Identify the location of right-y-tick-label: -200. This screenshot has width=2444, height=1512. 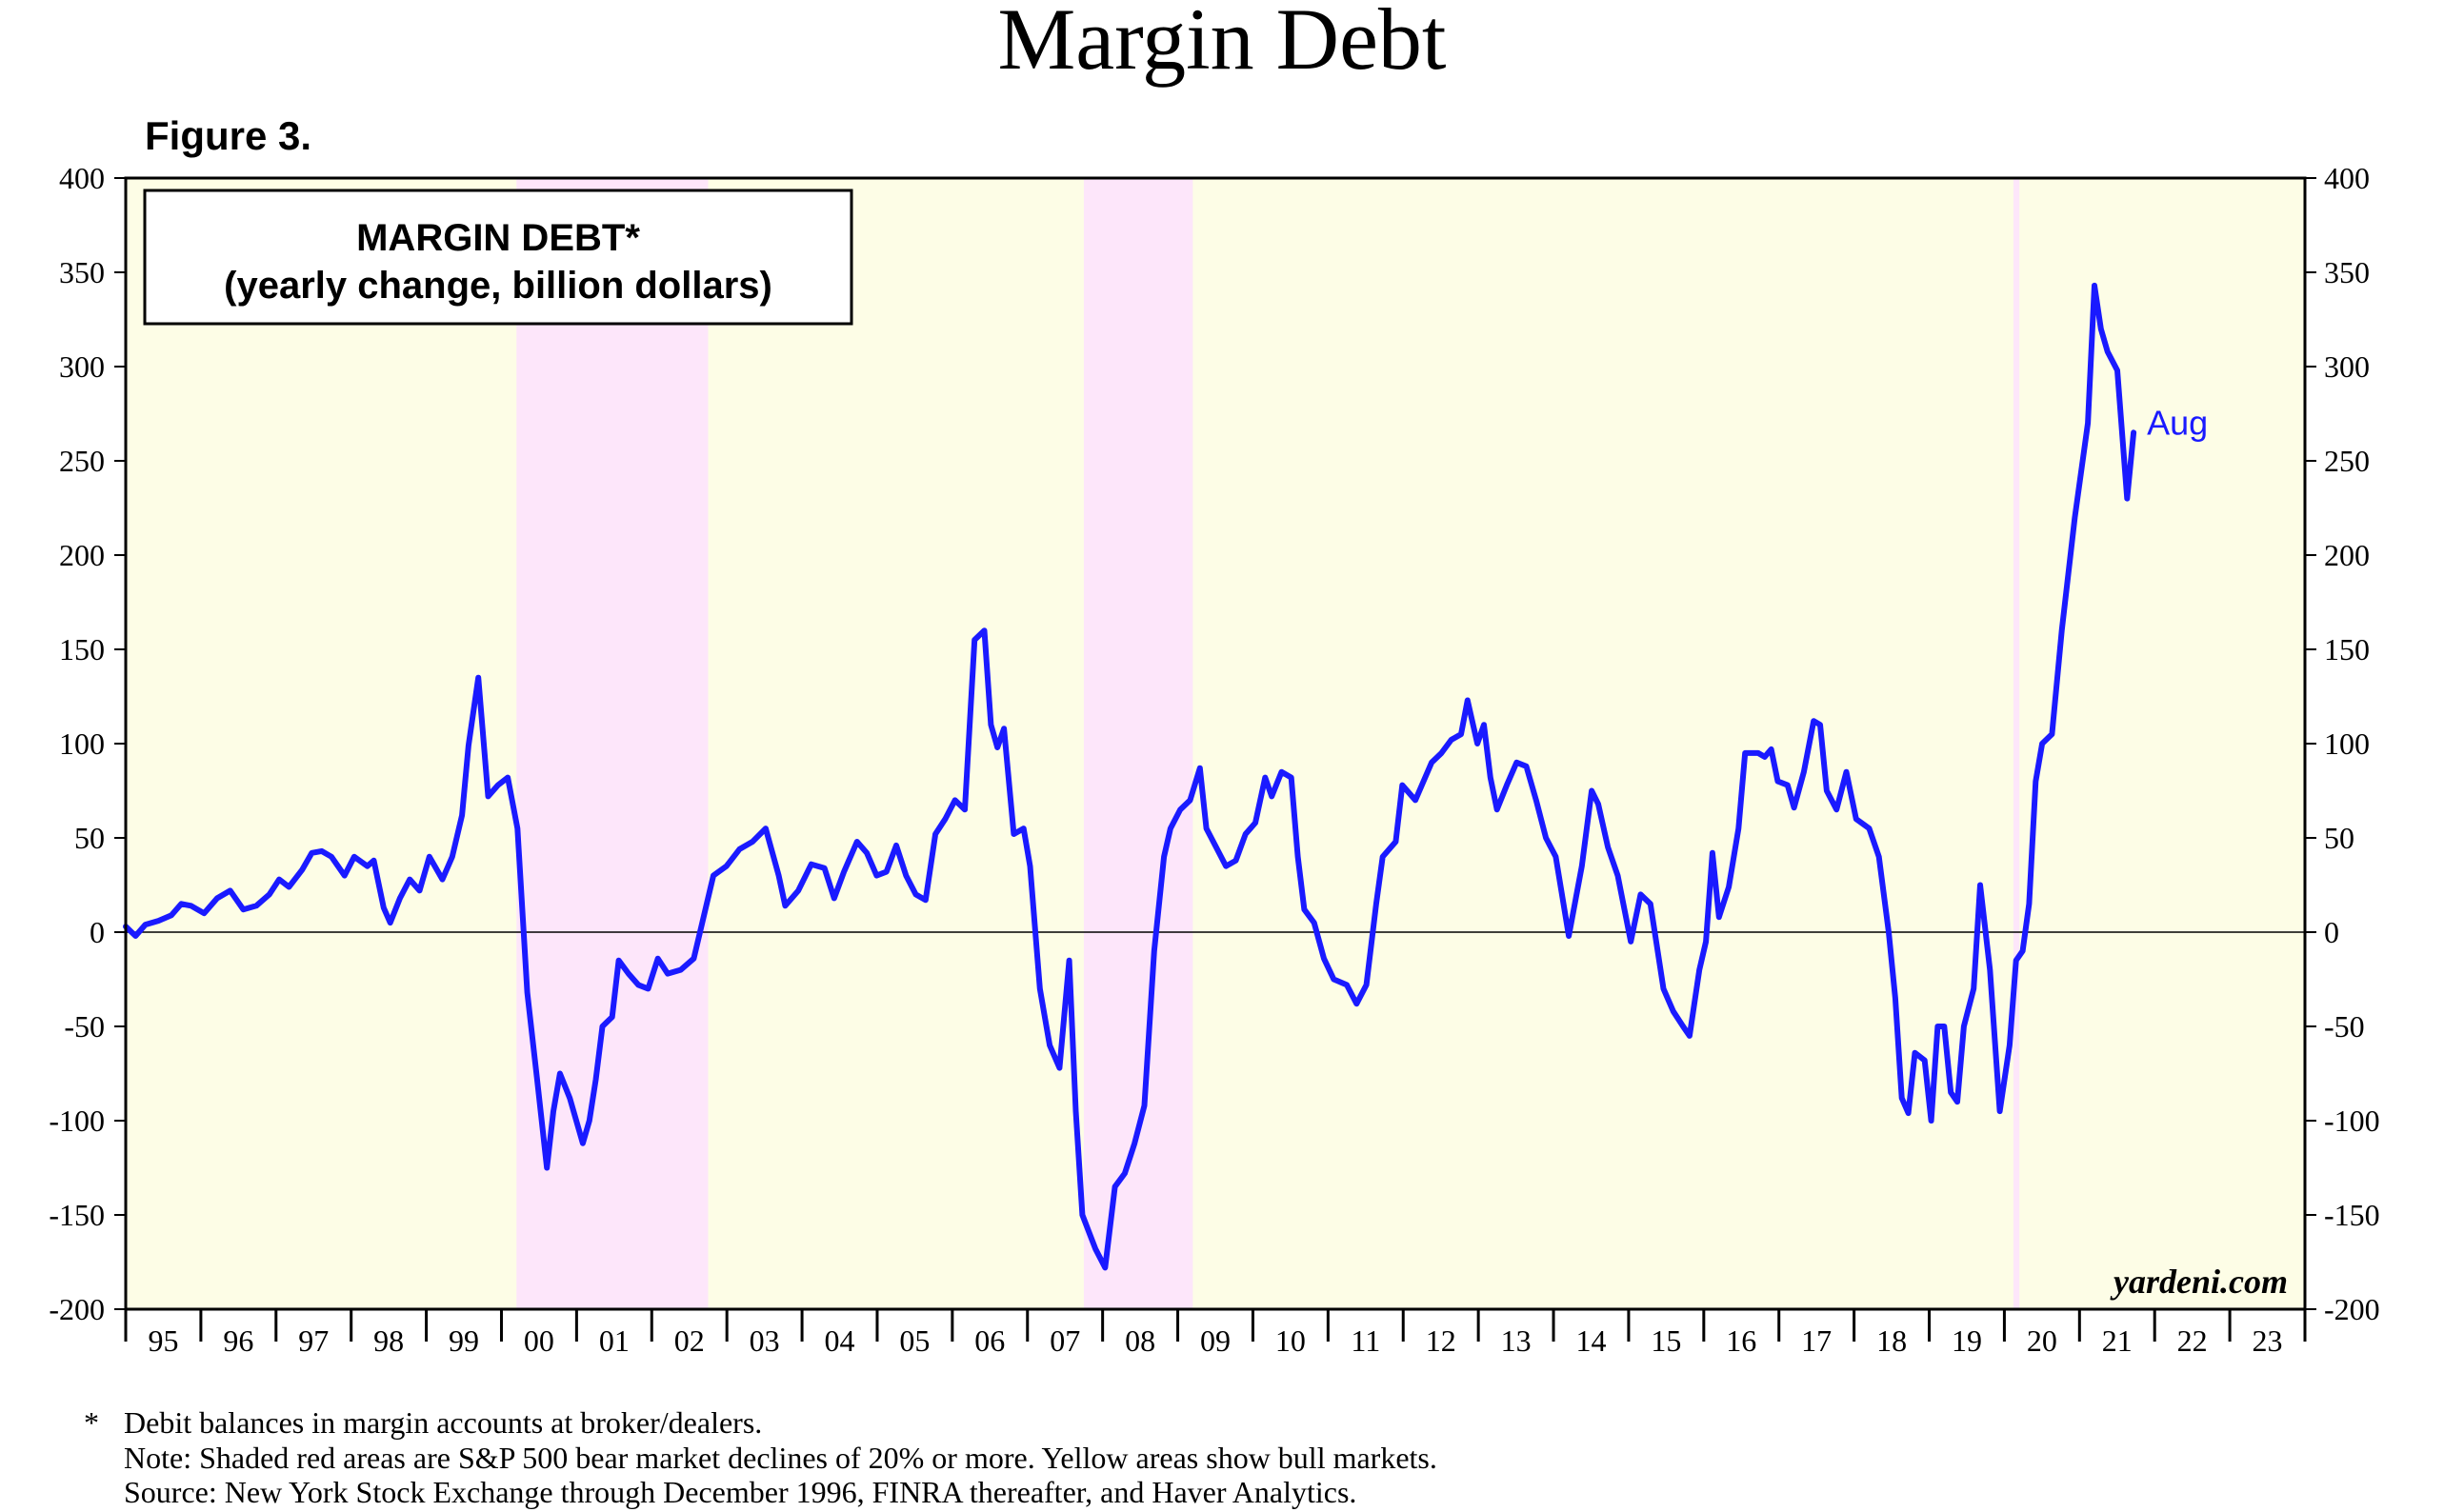
(2352, 1309).